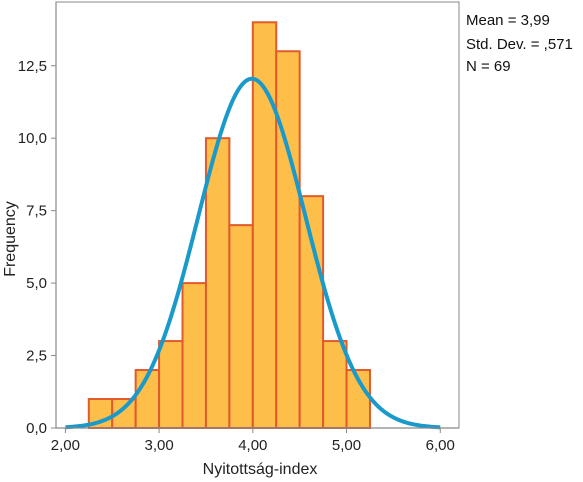 This screenshot has width=583, height=482. Describe the element at coordinates (158, 445) in the screenshot. I see `x-tick-label: 3,00` at that location.